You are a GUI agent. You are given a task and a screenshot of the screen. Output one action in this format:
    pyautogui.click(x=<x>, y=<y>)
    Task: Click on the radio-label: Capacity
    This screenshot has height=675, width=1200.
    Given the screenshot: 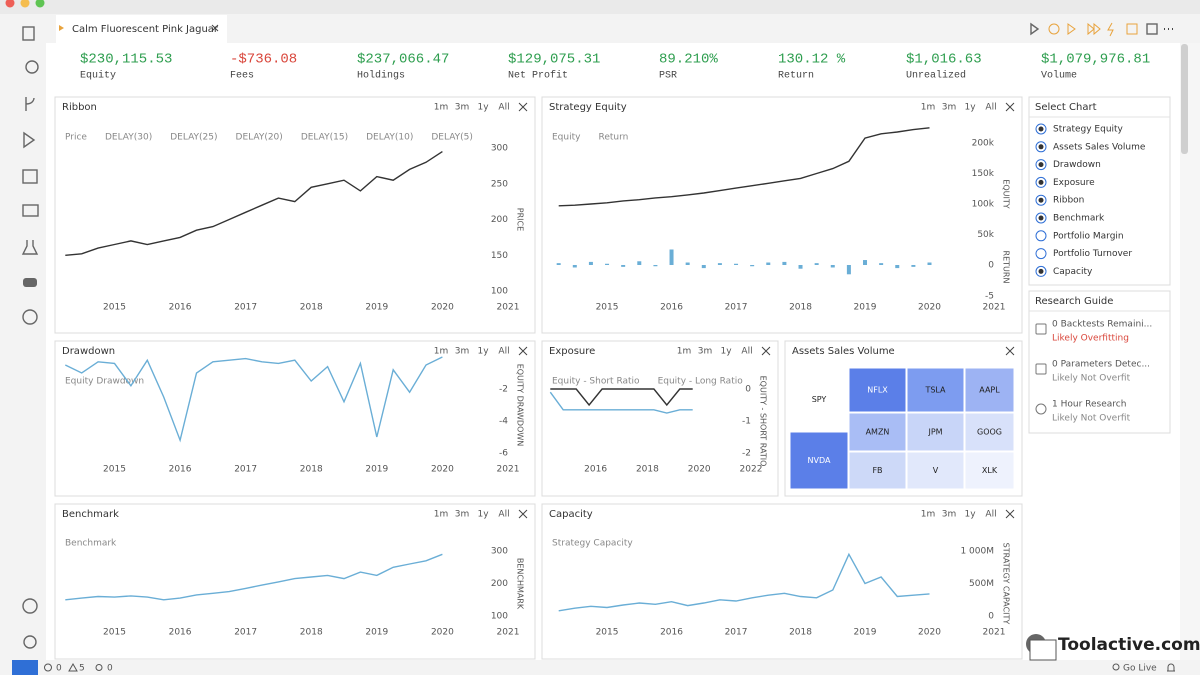 What is the action you would take?
    pyautogui.click(x=1073, y=272)
    